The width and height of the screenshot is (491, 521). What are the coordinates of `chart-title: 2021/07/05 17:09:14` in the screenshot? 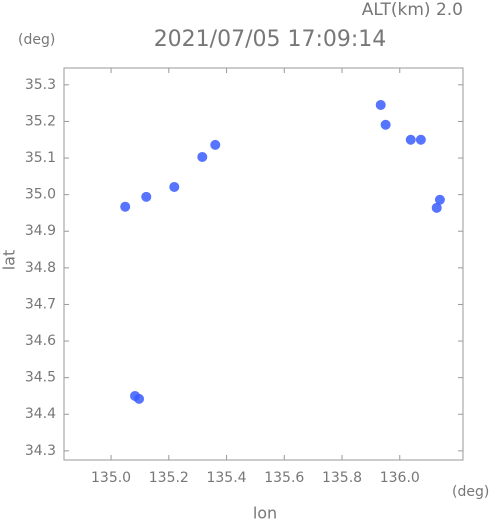 It's located at (270, 39).